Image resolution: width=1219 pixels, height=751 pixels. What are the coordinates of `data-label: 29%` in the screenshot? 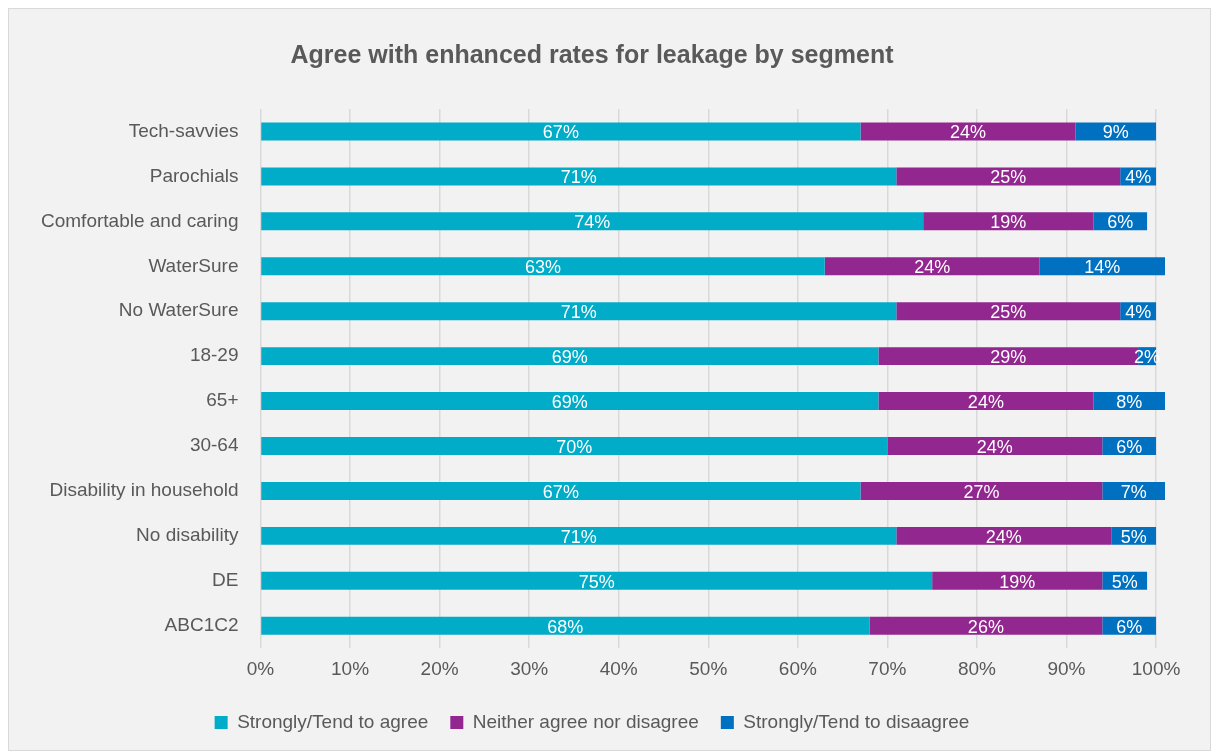 It's located at (1008, 357).